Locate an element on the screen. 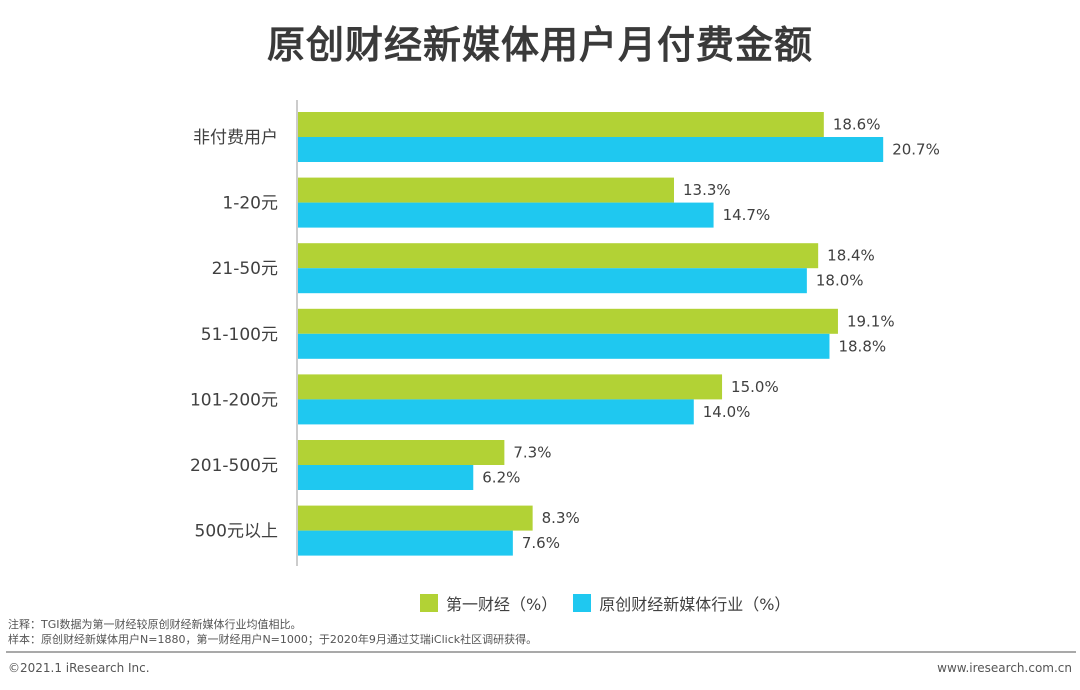 The image size is (1080, 690). data-label: 7.3% is located at coordinates (532, 453).